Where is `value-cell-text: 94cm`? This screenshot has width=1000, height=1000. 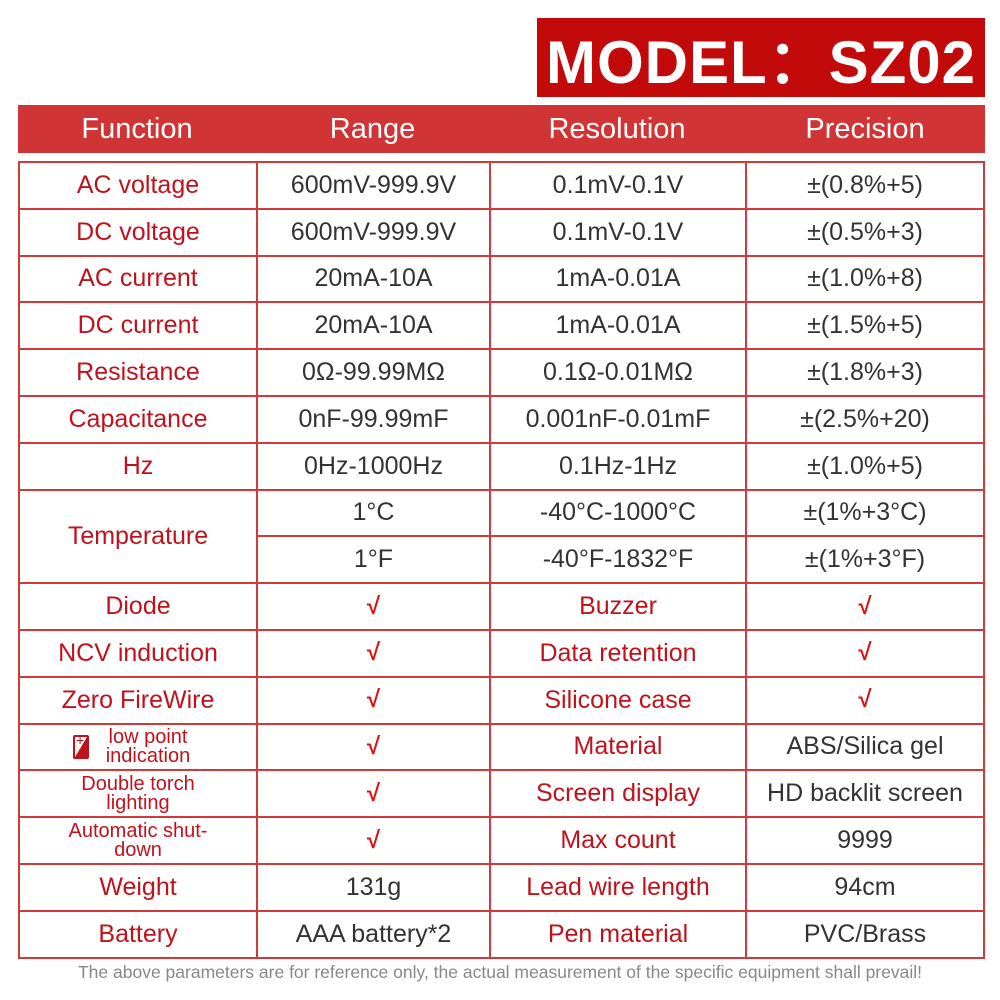 value-cell-text: 94cm is located at coordinates (865, 886).